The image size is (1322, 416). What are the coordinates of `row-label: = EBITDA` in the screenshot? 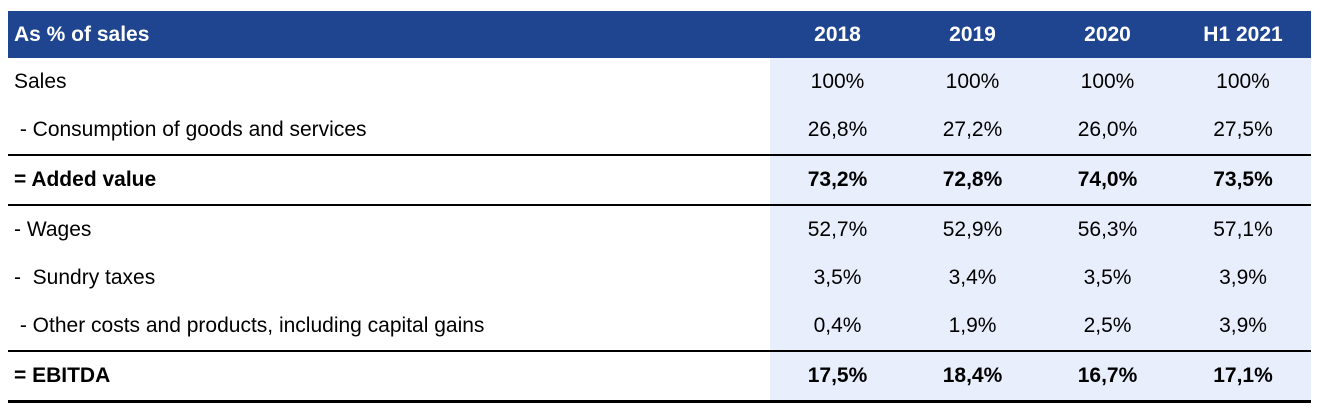 It's located at (389, 376).